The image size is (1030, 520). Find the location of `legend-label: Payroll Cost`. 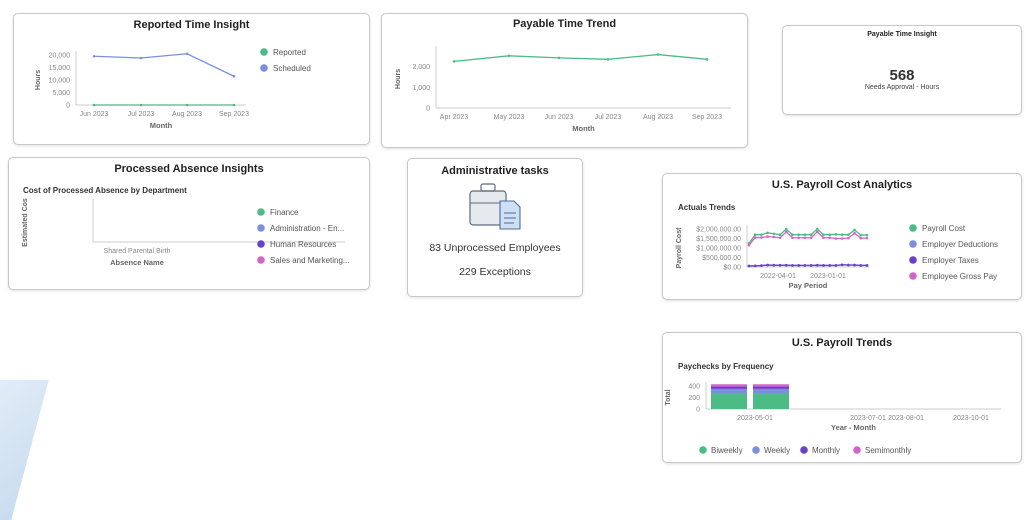

legend-label: Payroll Cost is located at coordinates (944, 228).